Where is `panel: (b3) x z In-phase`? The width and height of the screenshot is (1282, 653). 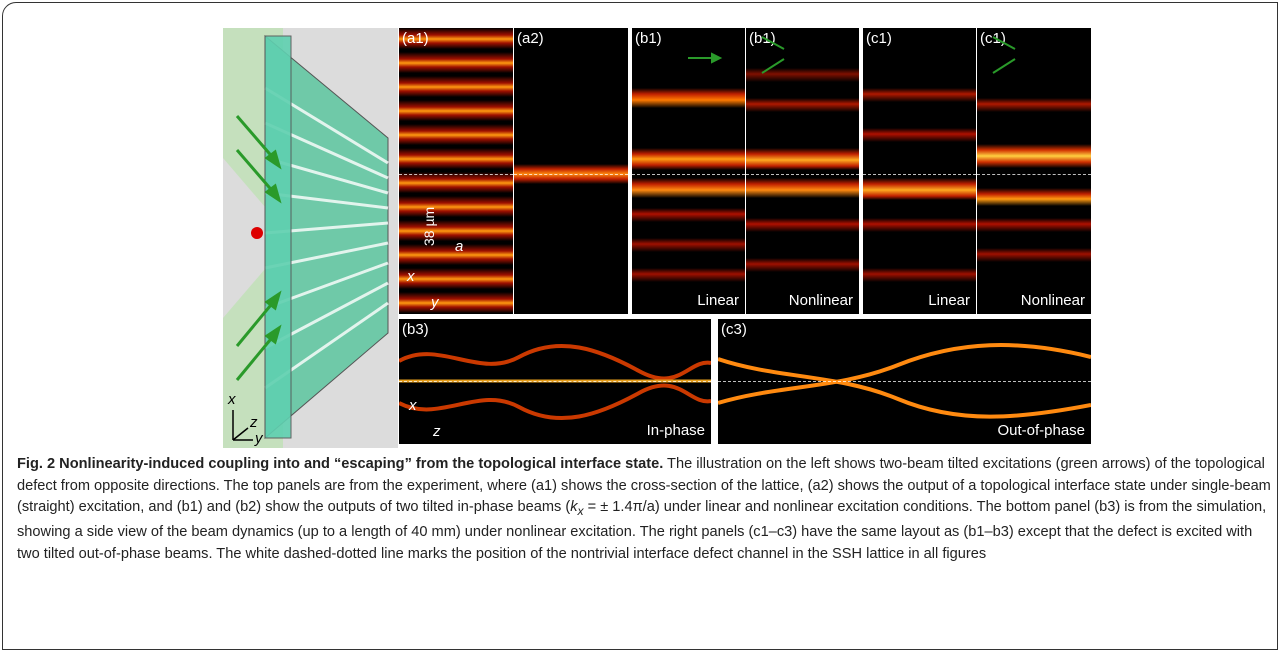
panel: (b3) x z In-phase is located at coordinates (555, 381).